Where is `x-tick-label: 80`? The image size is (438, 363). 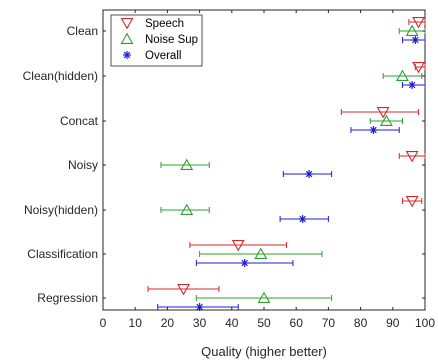 x-tick-label: 80 is located at coordinates (361, 323).